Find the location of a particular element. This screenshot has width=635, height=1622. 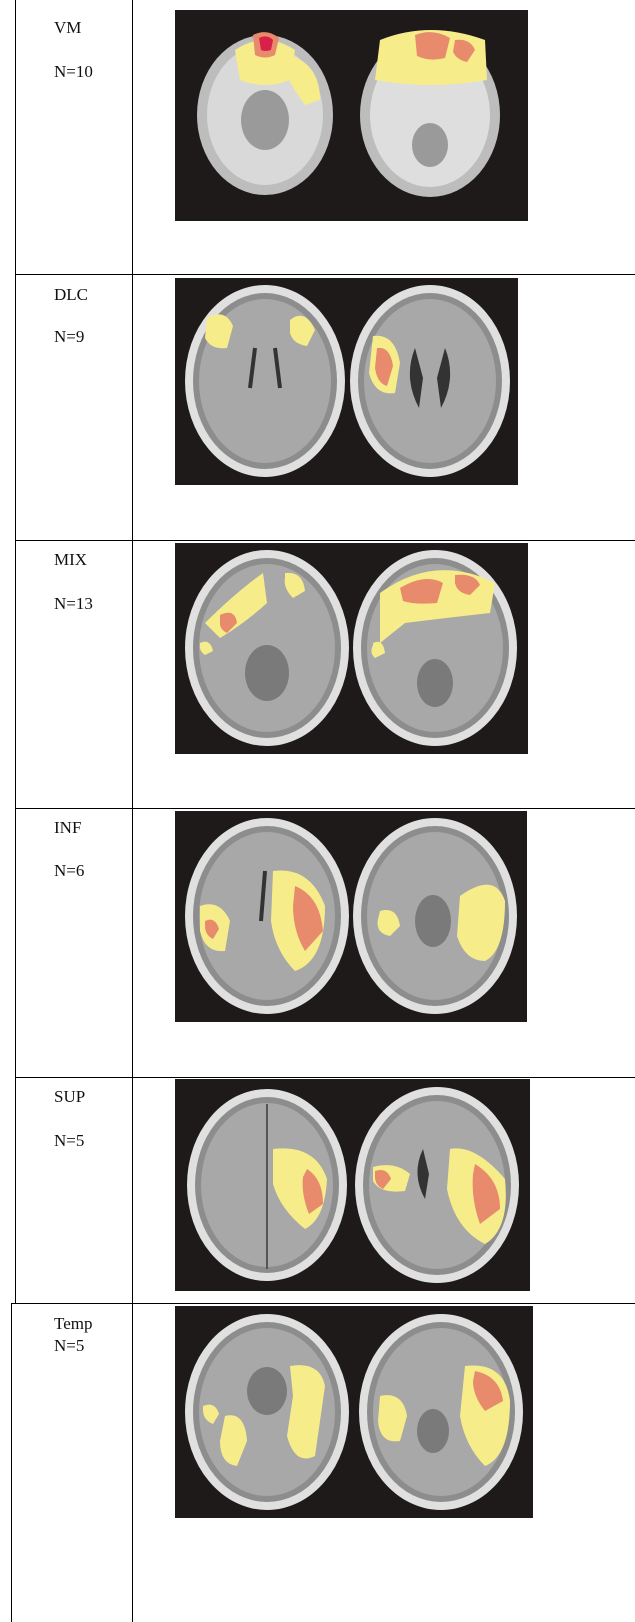

group-count-mix: N=13 is located at coordinates (73, 603).